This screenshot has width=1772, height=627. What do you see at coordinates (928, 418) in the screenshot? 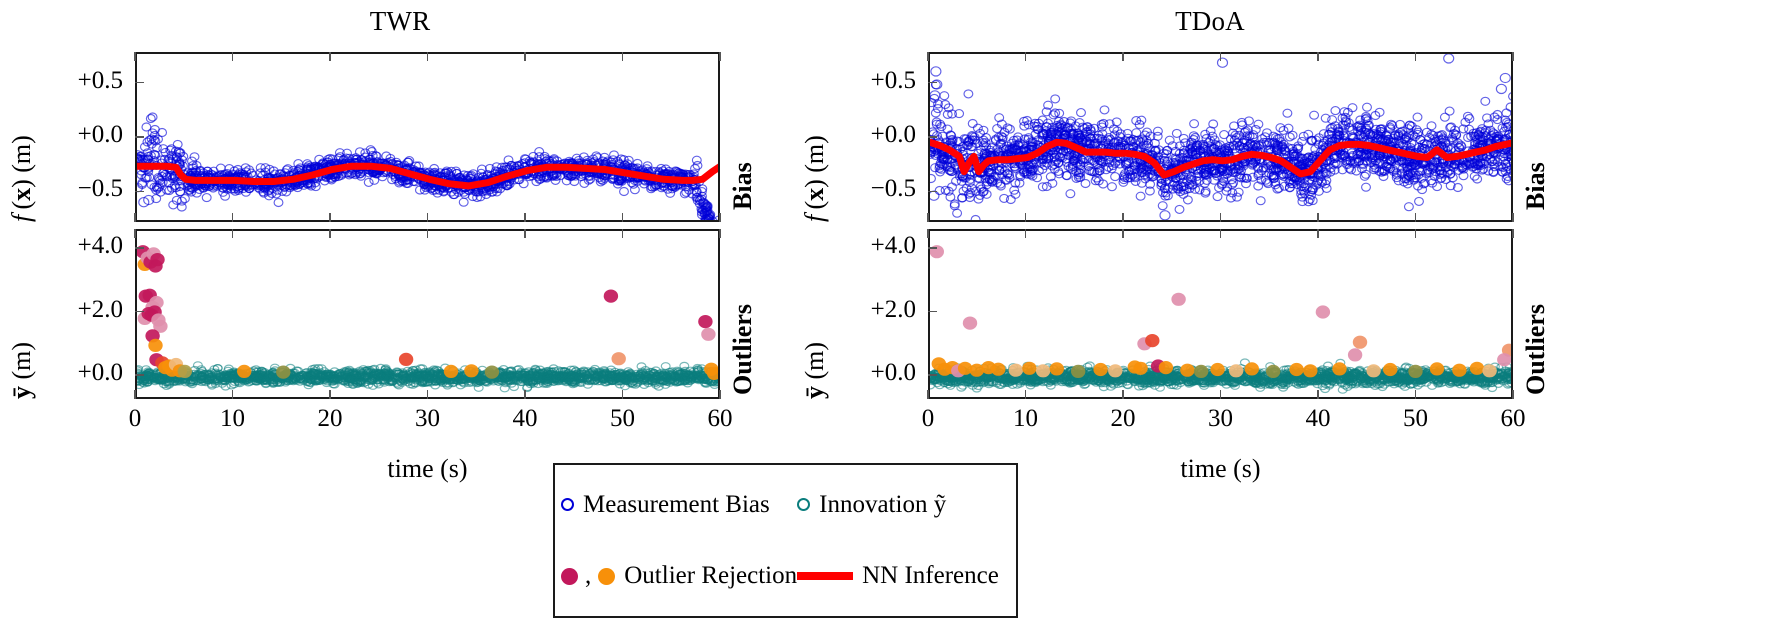
I see `x-tick-label-tdoa-0: 0` at bounding box center [928, 418].